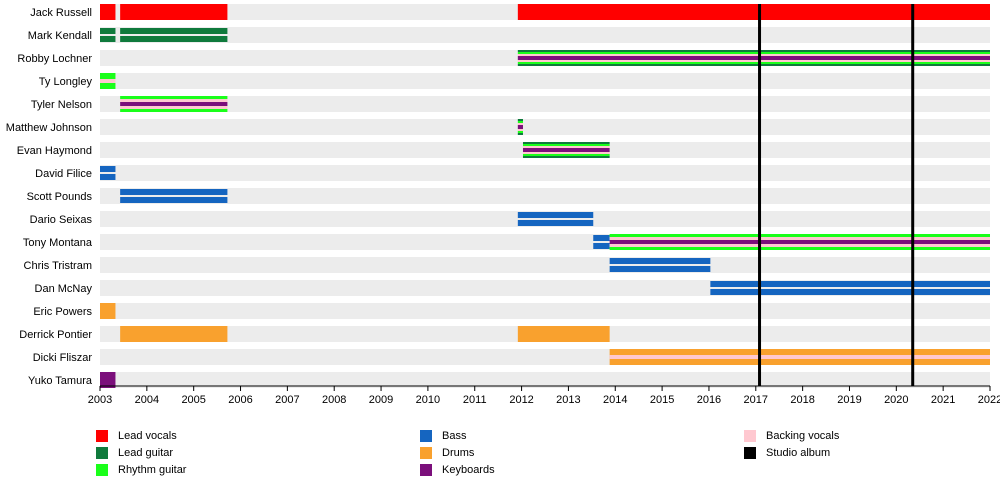 This screenshot has width=1000, height=487. What do you see at coordinates (989, 400) in the screenshot?
I see `x-tick-label: 2022` at bounding box center [989, 400].